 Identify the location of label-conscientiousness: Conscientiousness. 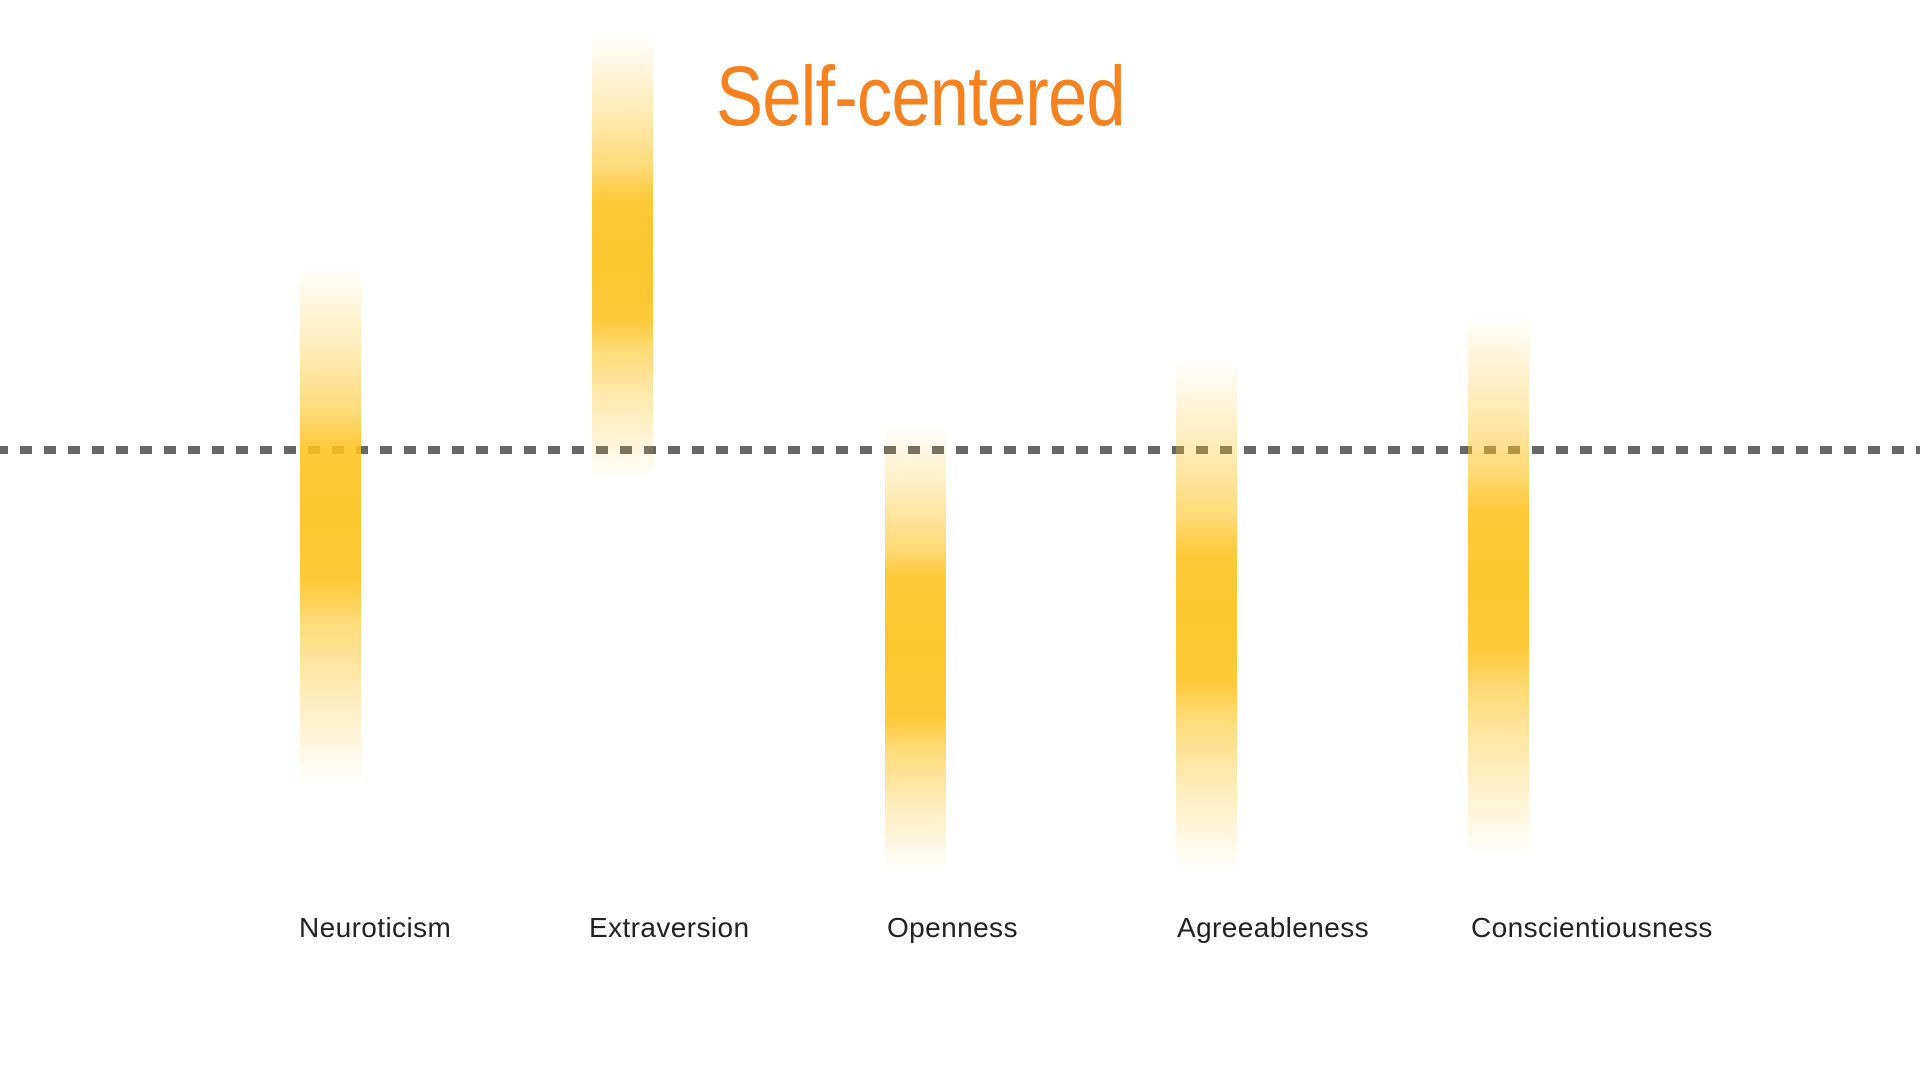
(1592, 927).